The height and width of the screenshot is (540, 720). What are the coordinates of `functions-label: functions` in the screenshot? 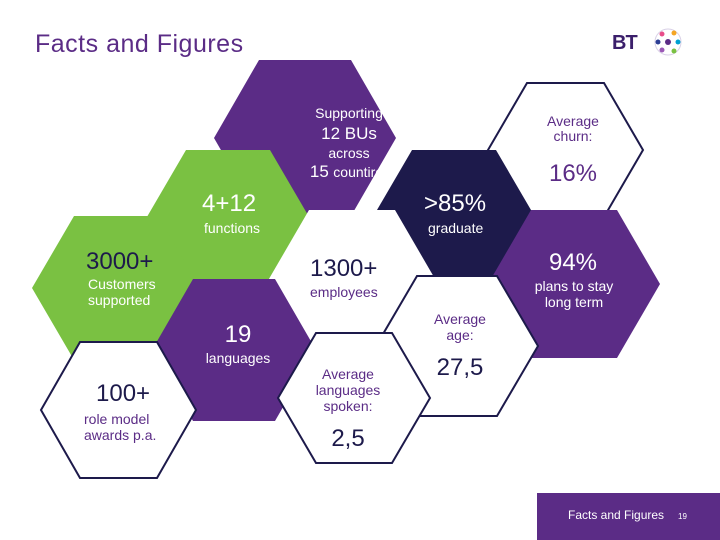 It's located at (232, 228).